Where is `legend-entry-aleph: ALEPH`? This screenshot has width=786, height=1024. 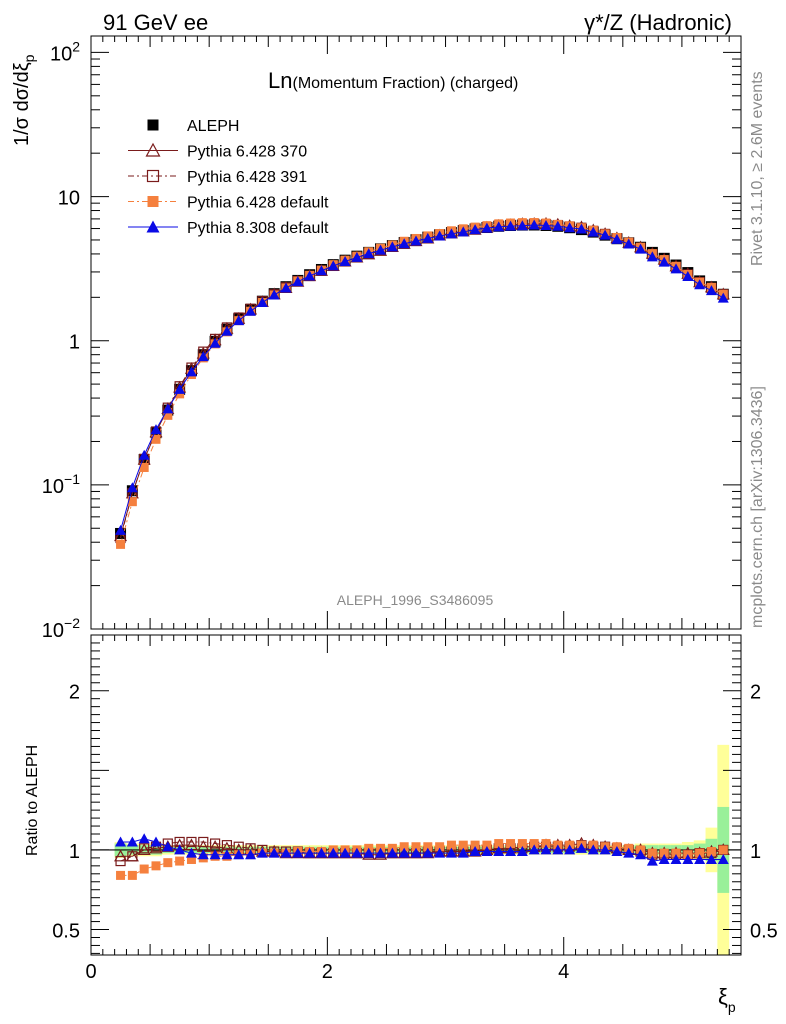 legend-entry-aleph: ALEPH is located at coordinates (193, 126).